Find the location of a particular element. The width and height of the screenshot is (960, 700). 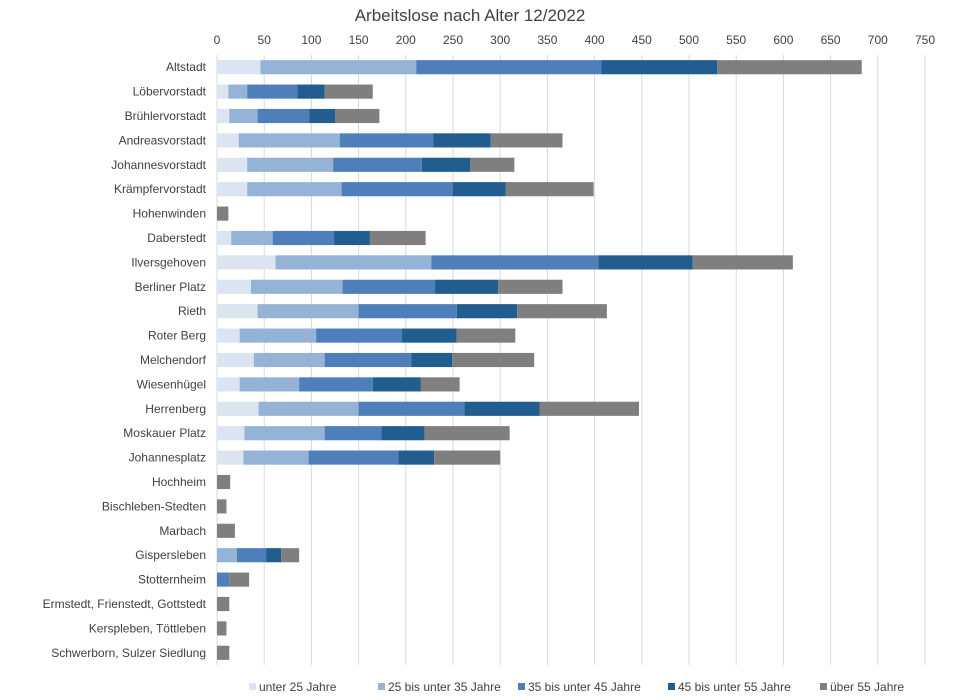

category-label: Stotternheim is located at coordinates (172, 580).